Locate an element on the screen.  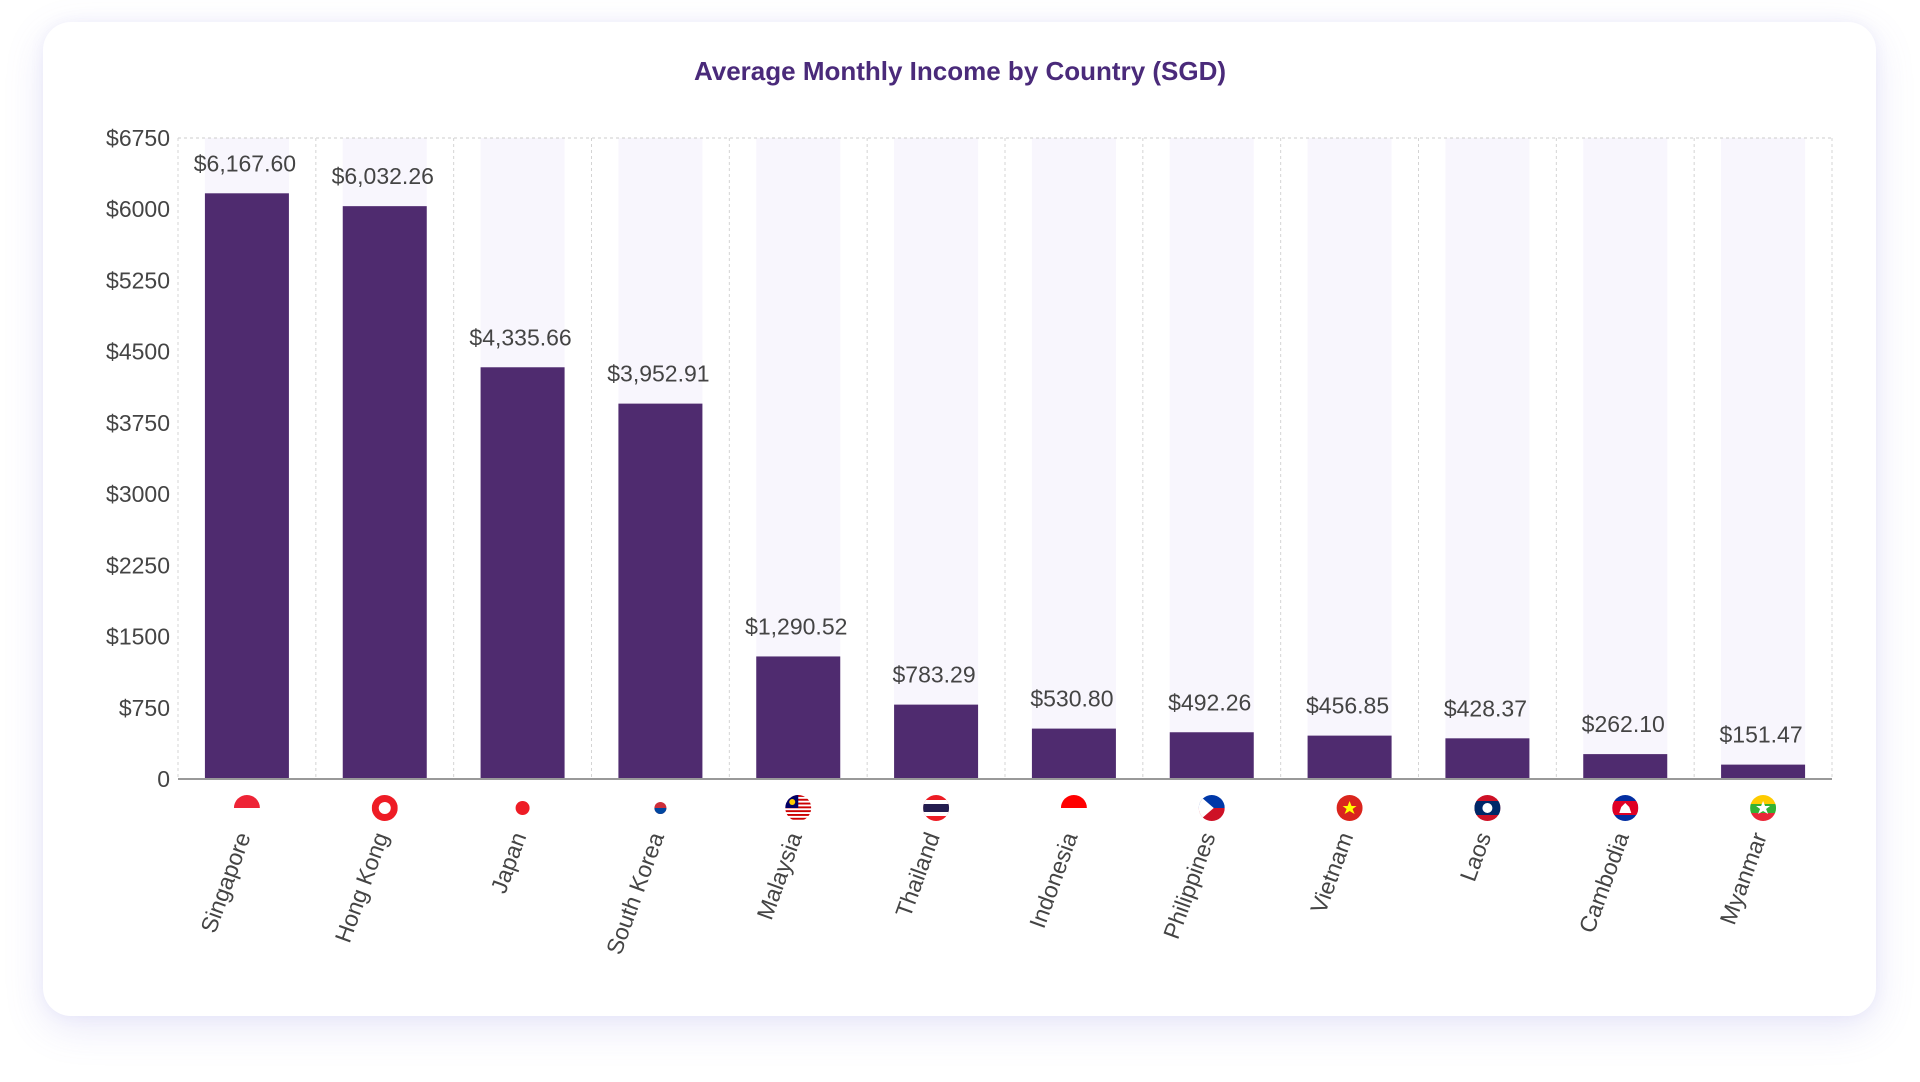
data-label: $6,167.60 is located at coordinates (245, 163).